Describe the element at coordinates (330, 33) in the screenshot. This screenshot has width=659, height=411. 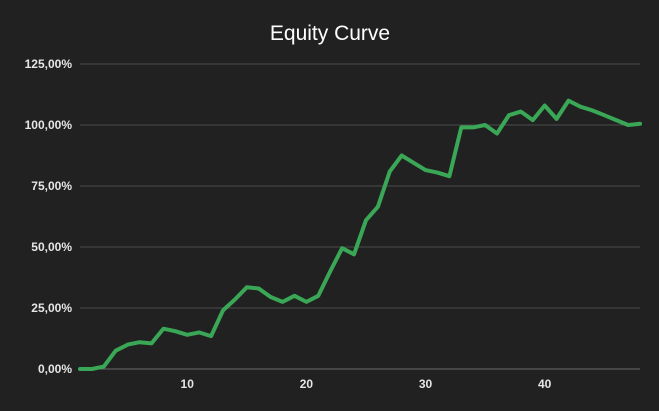
I see `chart-title: Equity Curve` at that location.